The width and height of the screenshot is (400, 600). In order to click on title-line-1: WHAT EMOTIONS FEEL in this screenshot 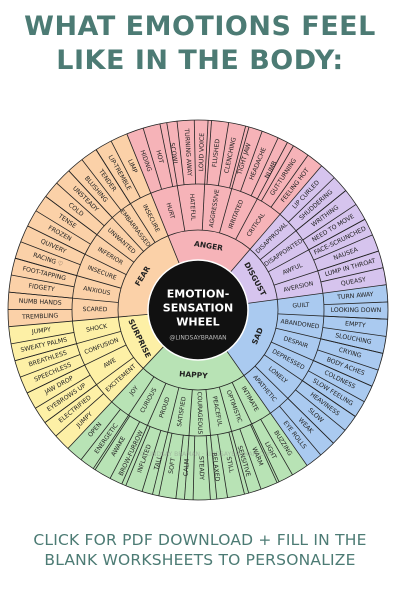, I will do `click(200, 26)`.